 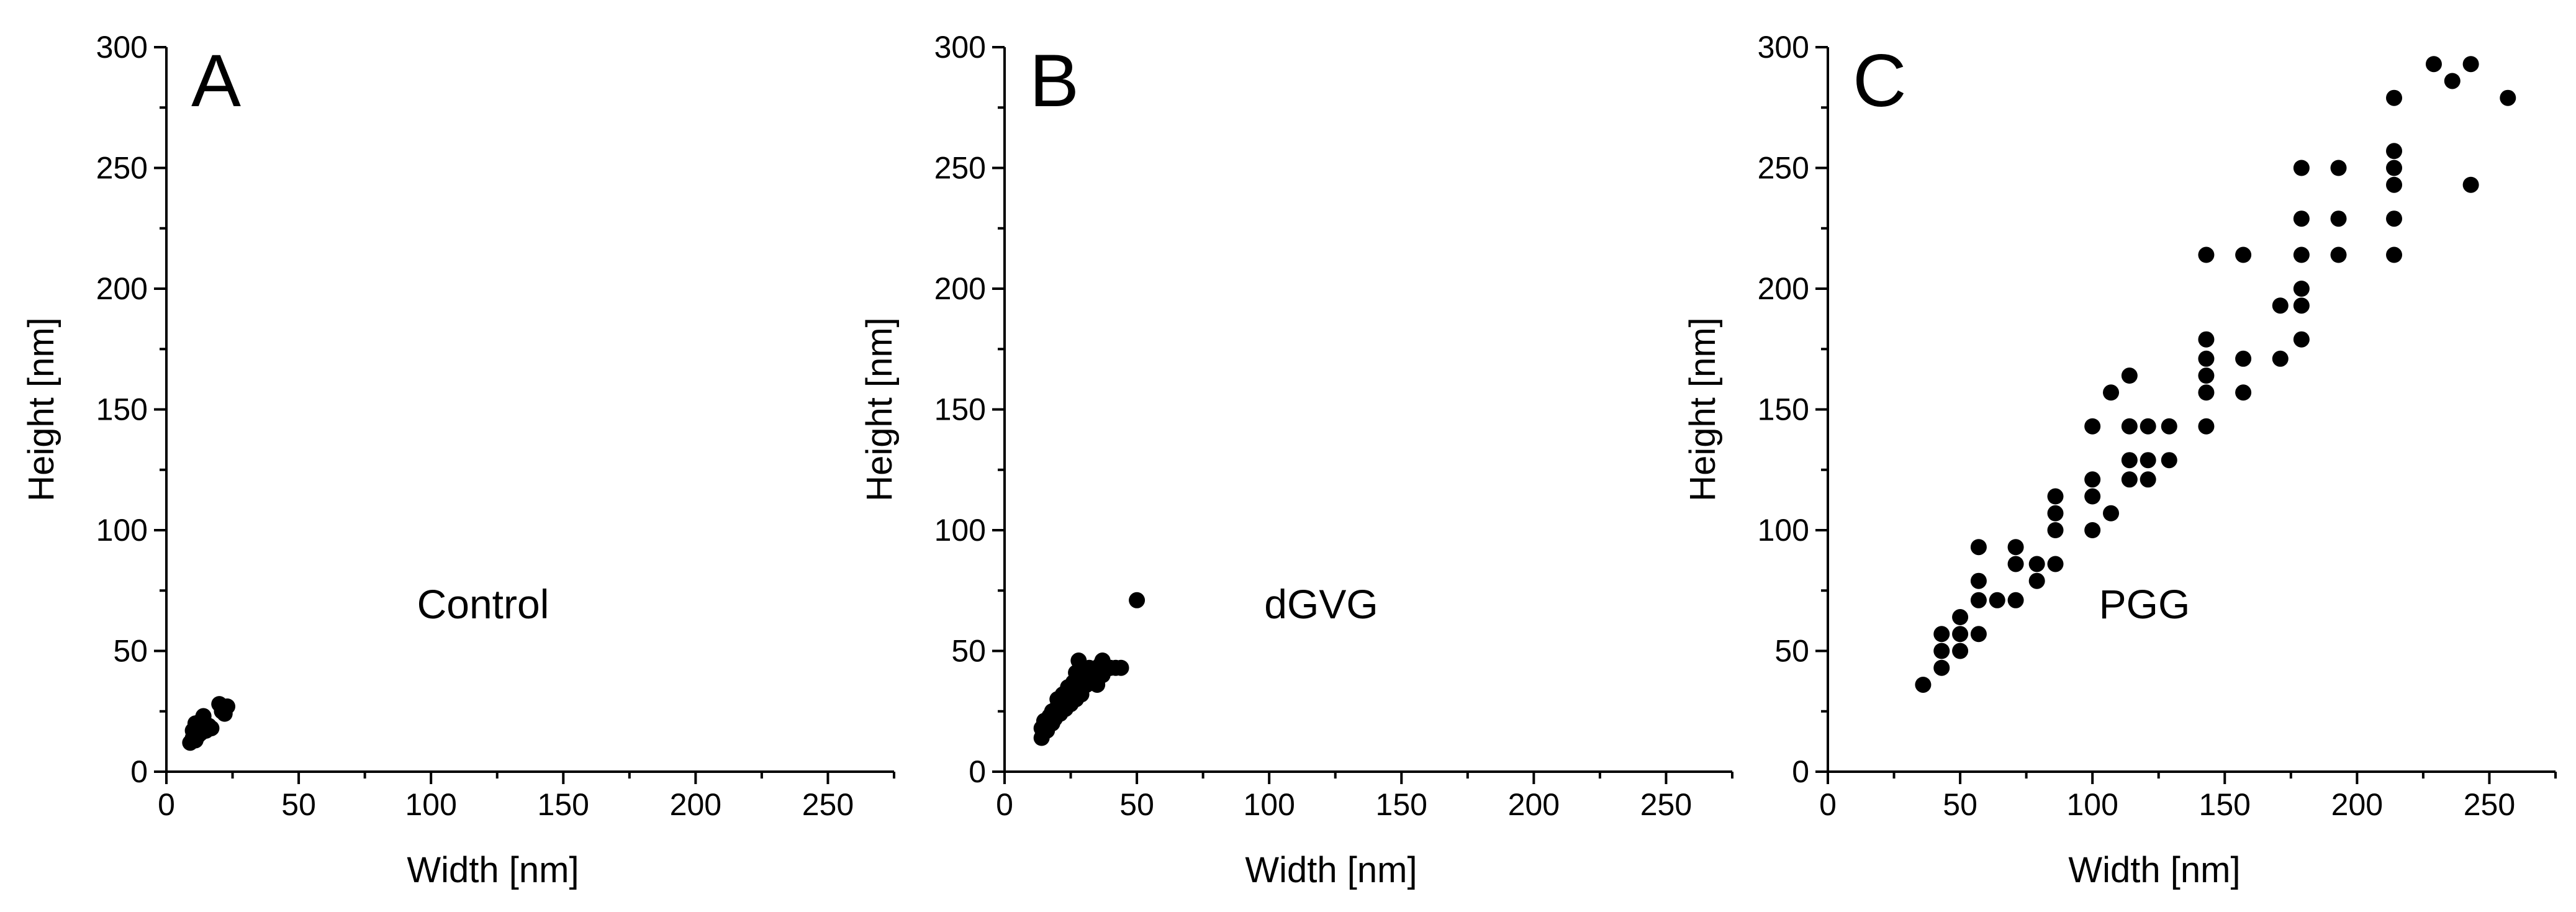 I want to click on panel-letter: A, so click(x=216, y=81).